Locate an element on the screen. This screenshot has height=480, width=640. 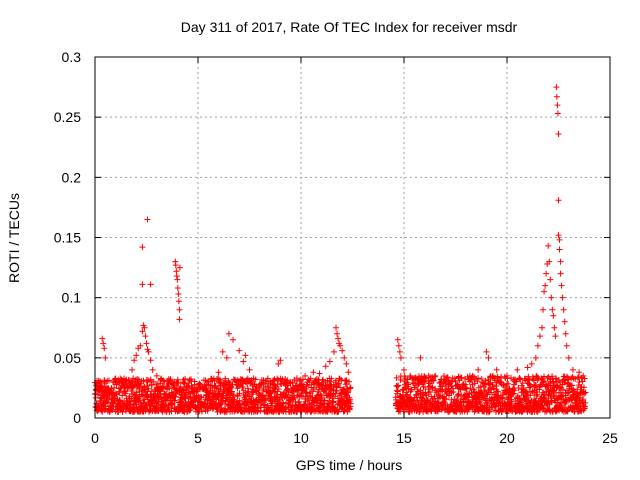
y-tick-label: 0.1 is located at coordinates (72, 298).